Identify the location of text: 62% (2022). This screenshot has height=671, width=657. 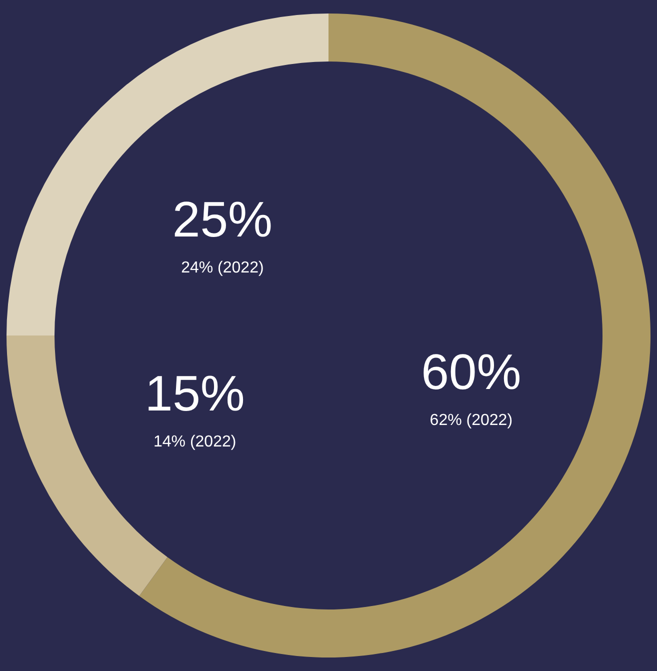
(471, 420).